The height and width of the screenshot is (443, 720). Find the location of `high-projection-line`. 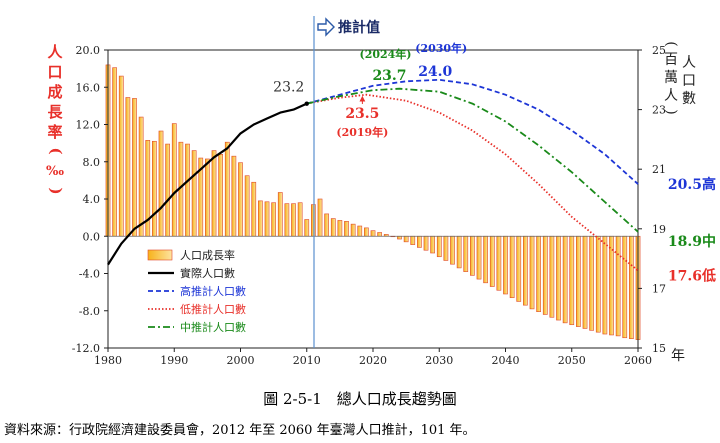

high-projection-line is located at coordinates (472, 131).